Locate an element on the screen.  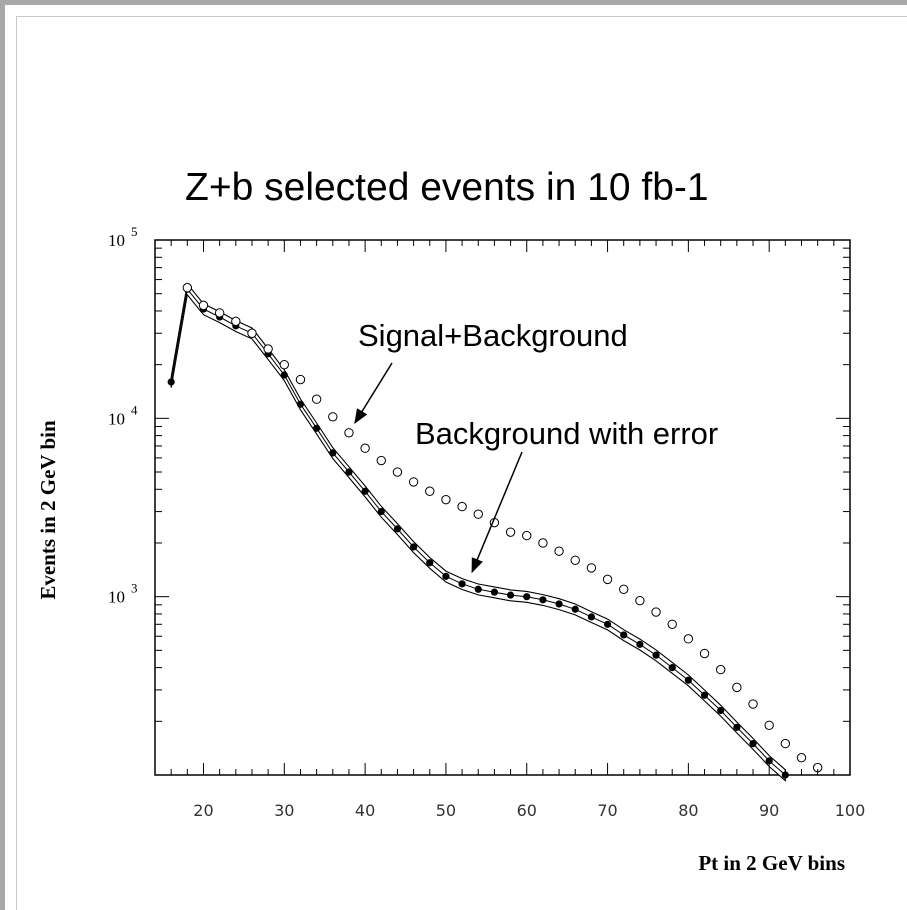
x-tick-label: 50 is located at coordinates (446, 810).